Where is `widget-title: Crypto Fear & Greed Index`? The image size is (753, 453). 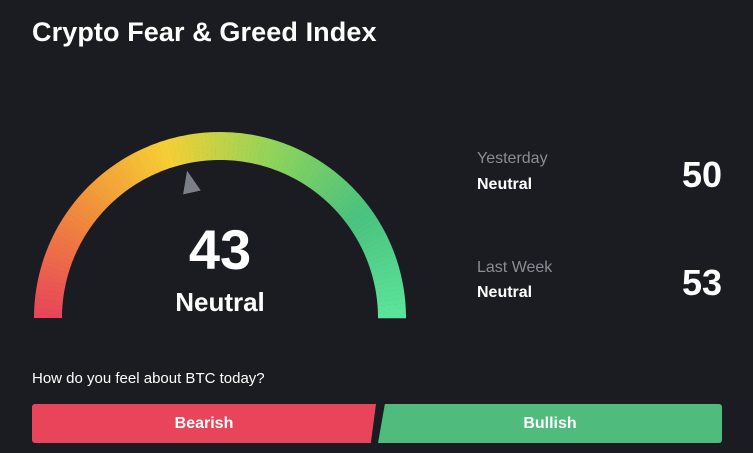 widget-title: Crypto Fear & Greed Index is located at coordinates (204, 32).